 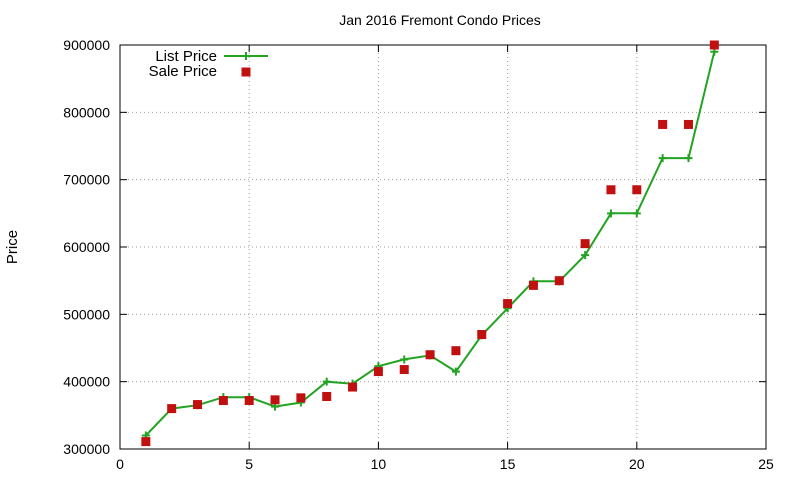 I want to click on x-tick-label: 25, so click(x=766, y=464).